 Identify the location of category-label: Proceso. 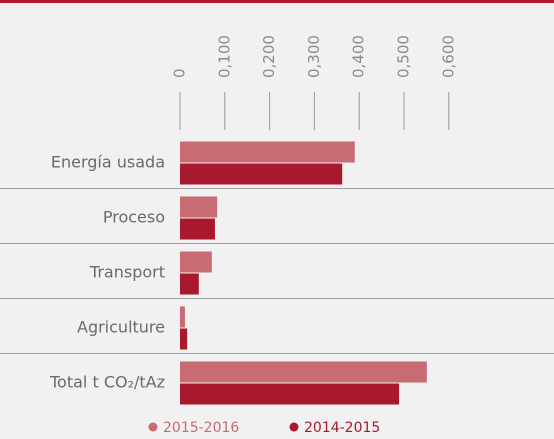
(134, 217).